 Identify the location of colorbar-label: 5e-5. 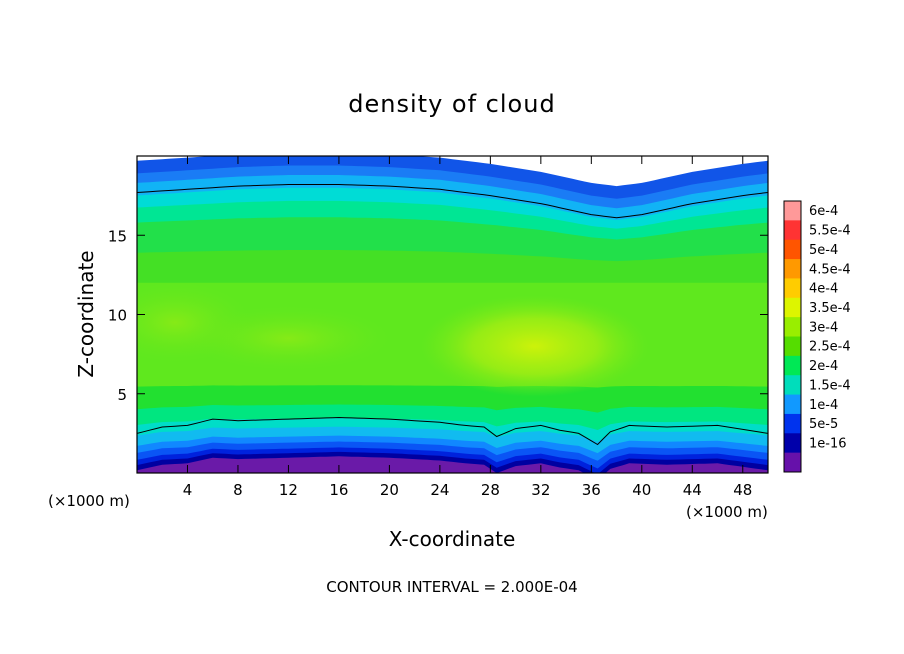
(823, 424).